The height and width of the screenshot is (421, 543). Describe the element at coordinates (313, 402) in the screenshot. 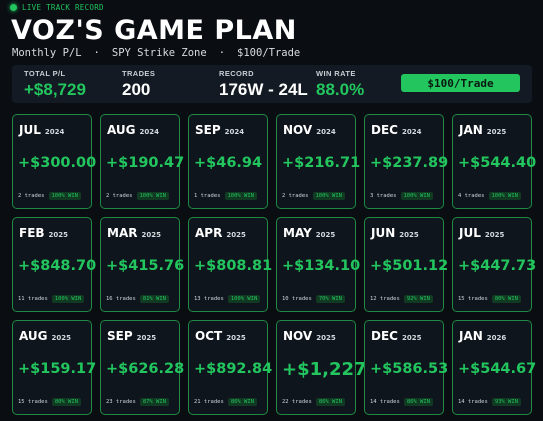

I see `month-card-footer: 22 trades 86% WIN` at that location.